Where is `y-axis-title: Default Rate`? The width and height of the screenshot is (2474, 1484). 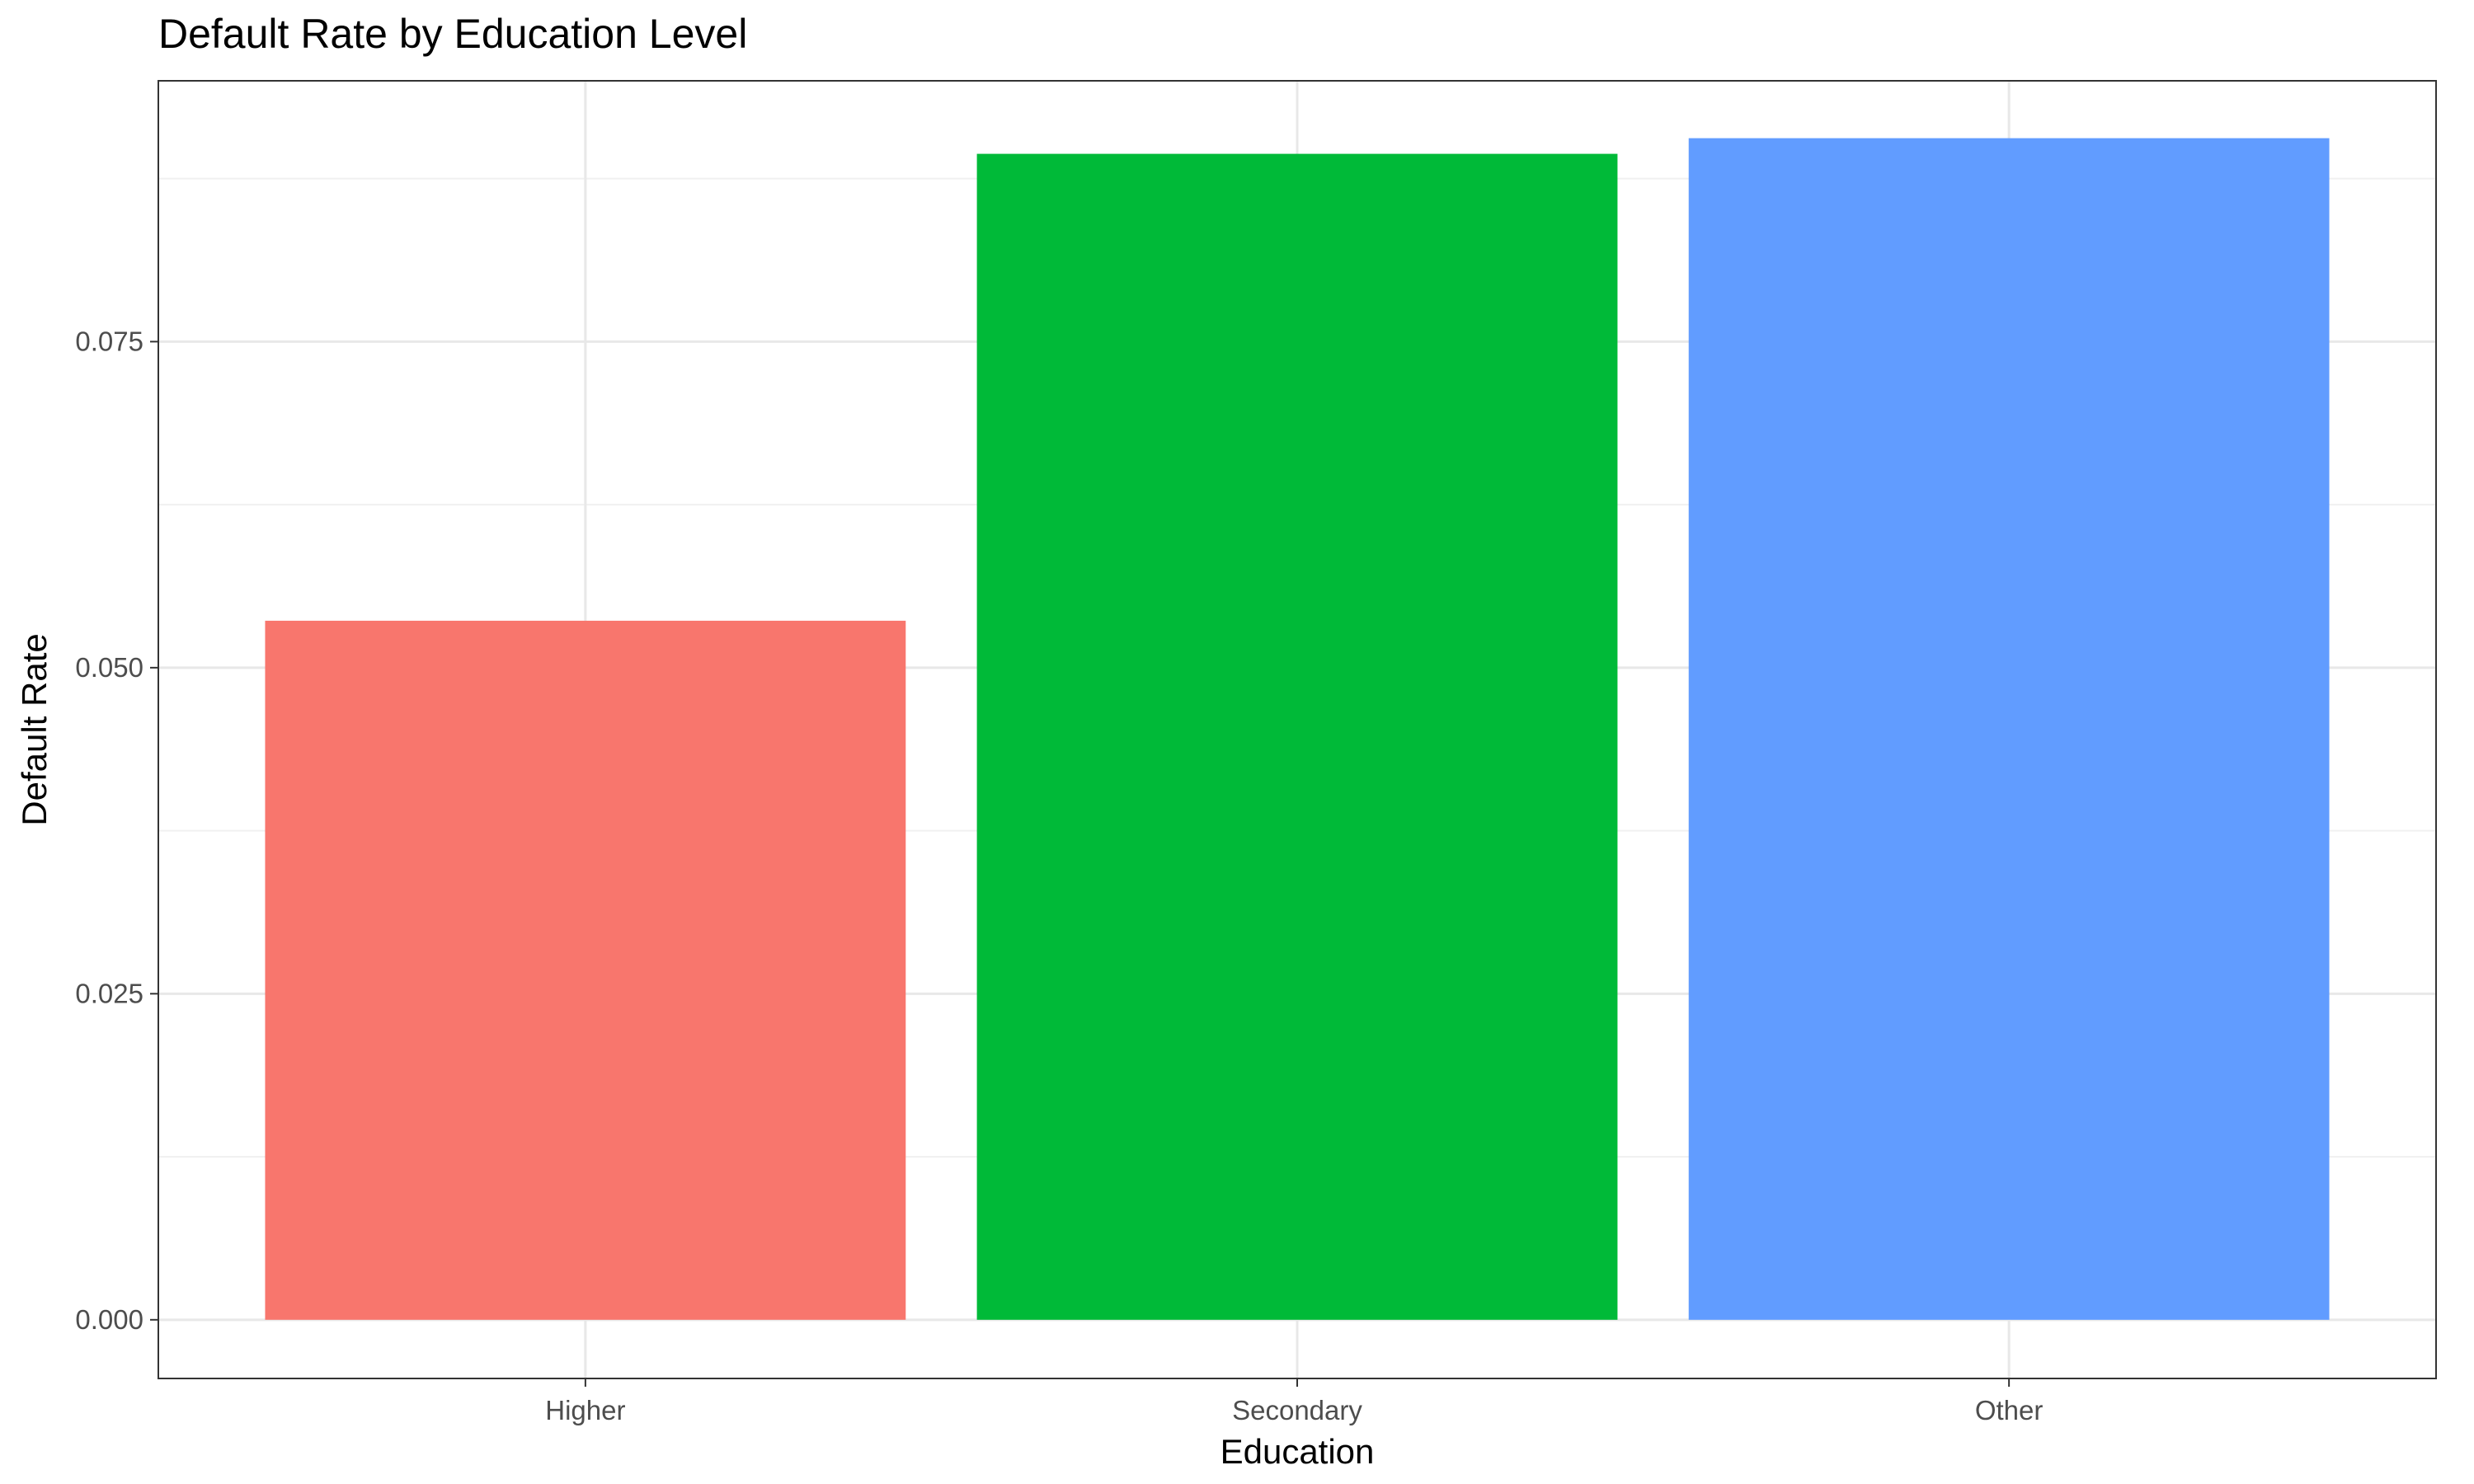 y-axis-title: Default Rate is located at coordinates (34, 729).